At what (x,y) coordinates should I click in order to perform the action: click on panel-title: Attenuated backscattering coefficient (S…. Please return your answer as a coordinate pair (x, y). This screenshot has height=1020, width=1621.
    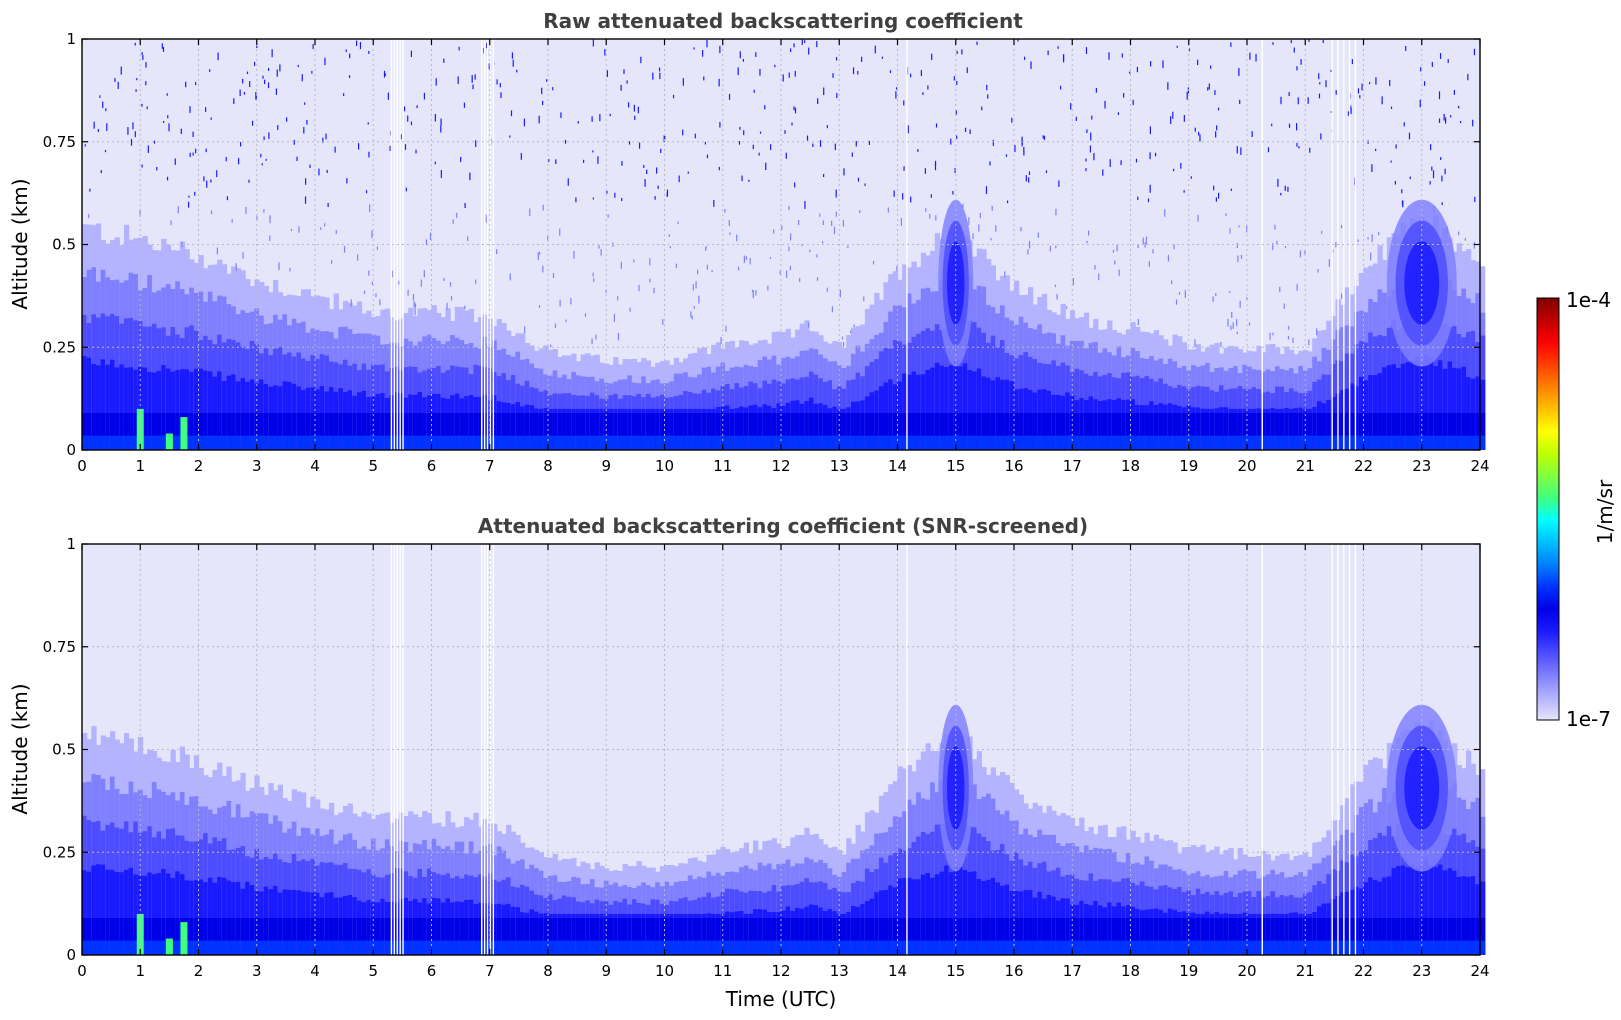
    Looking at the image, I should click on (783, 526).